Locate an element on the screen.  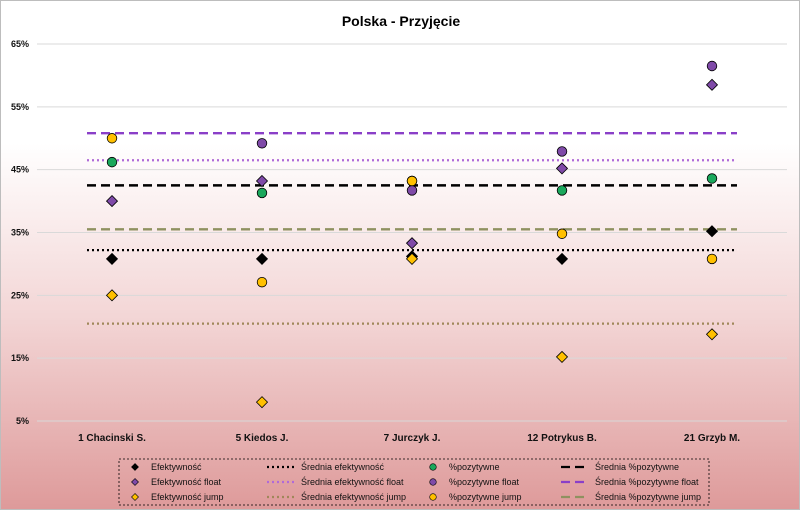
y-tick-label: 15% is located at coordinates (20, 358).